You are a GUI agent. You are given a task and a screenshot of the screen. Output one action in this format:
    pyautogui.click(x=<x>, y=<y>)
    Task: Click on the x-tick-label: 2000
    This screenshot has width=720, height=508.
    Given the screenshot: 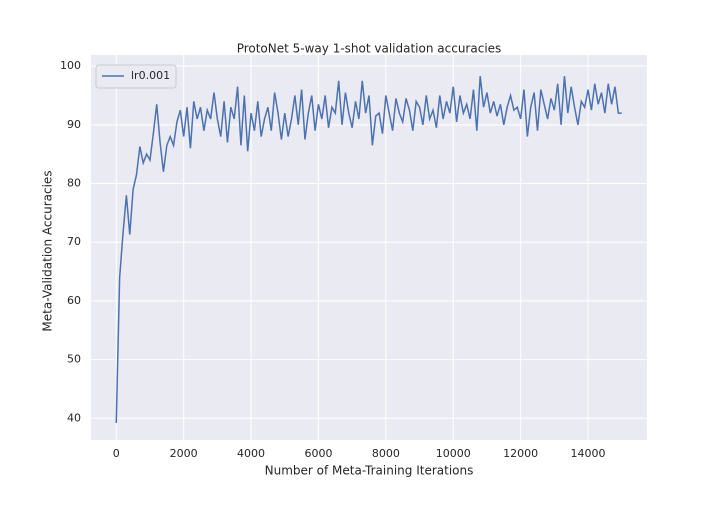 What is the action you would take?
    pyautogui.click(x=184, y=453)
    